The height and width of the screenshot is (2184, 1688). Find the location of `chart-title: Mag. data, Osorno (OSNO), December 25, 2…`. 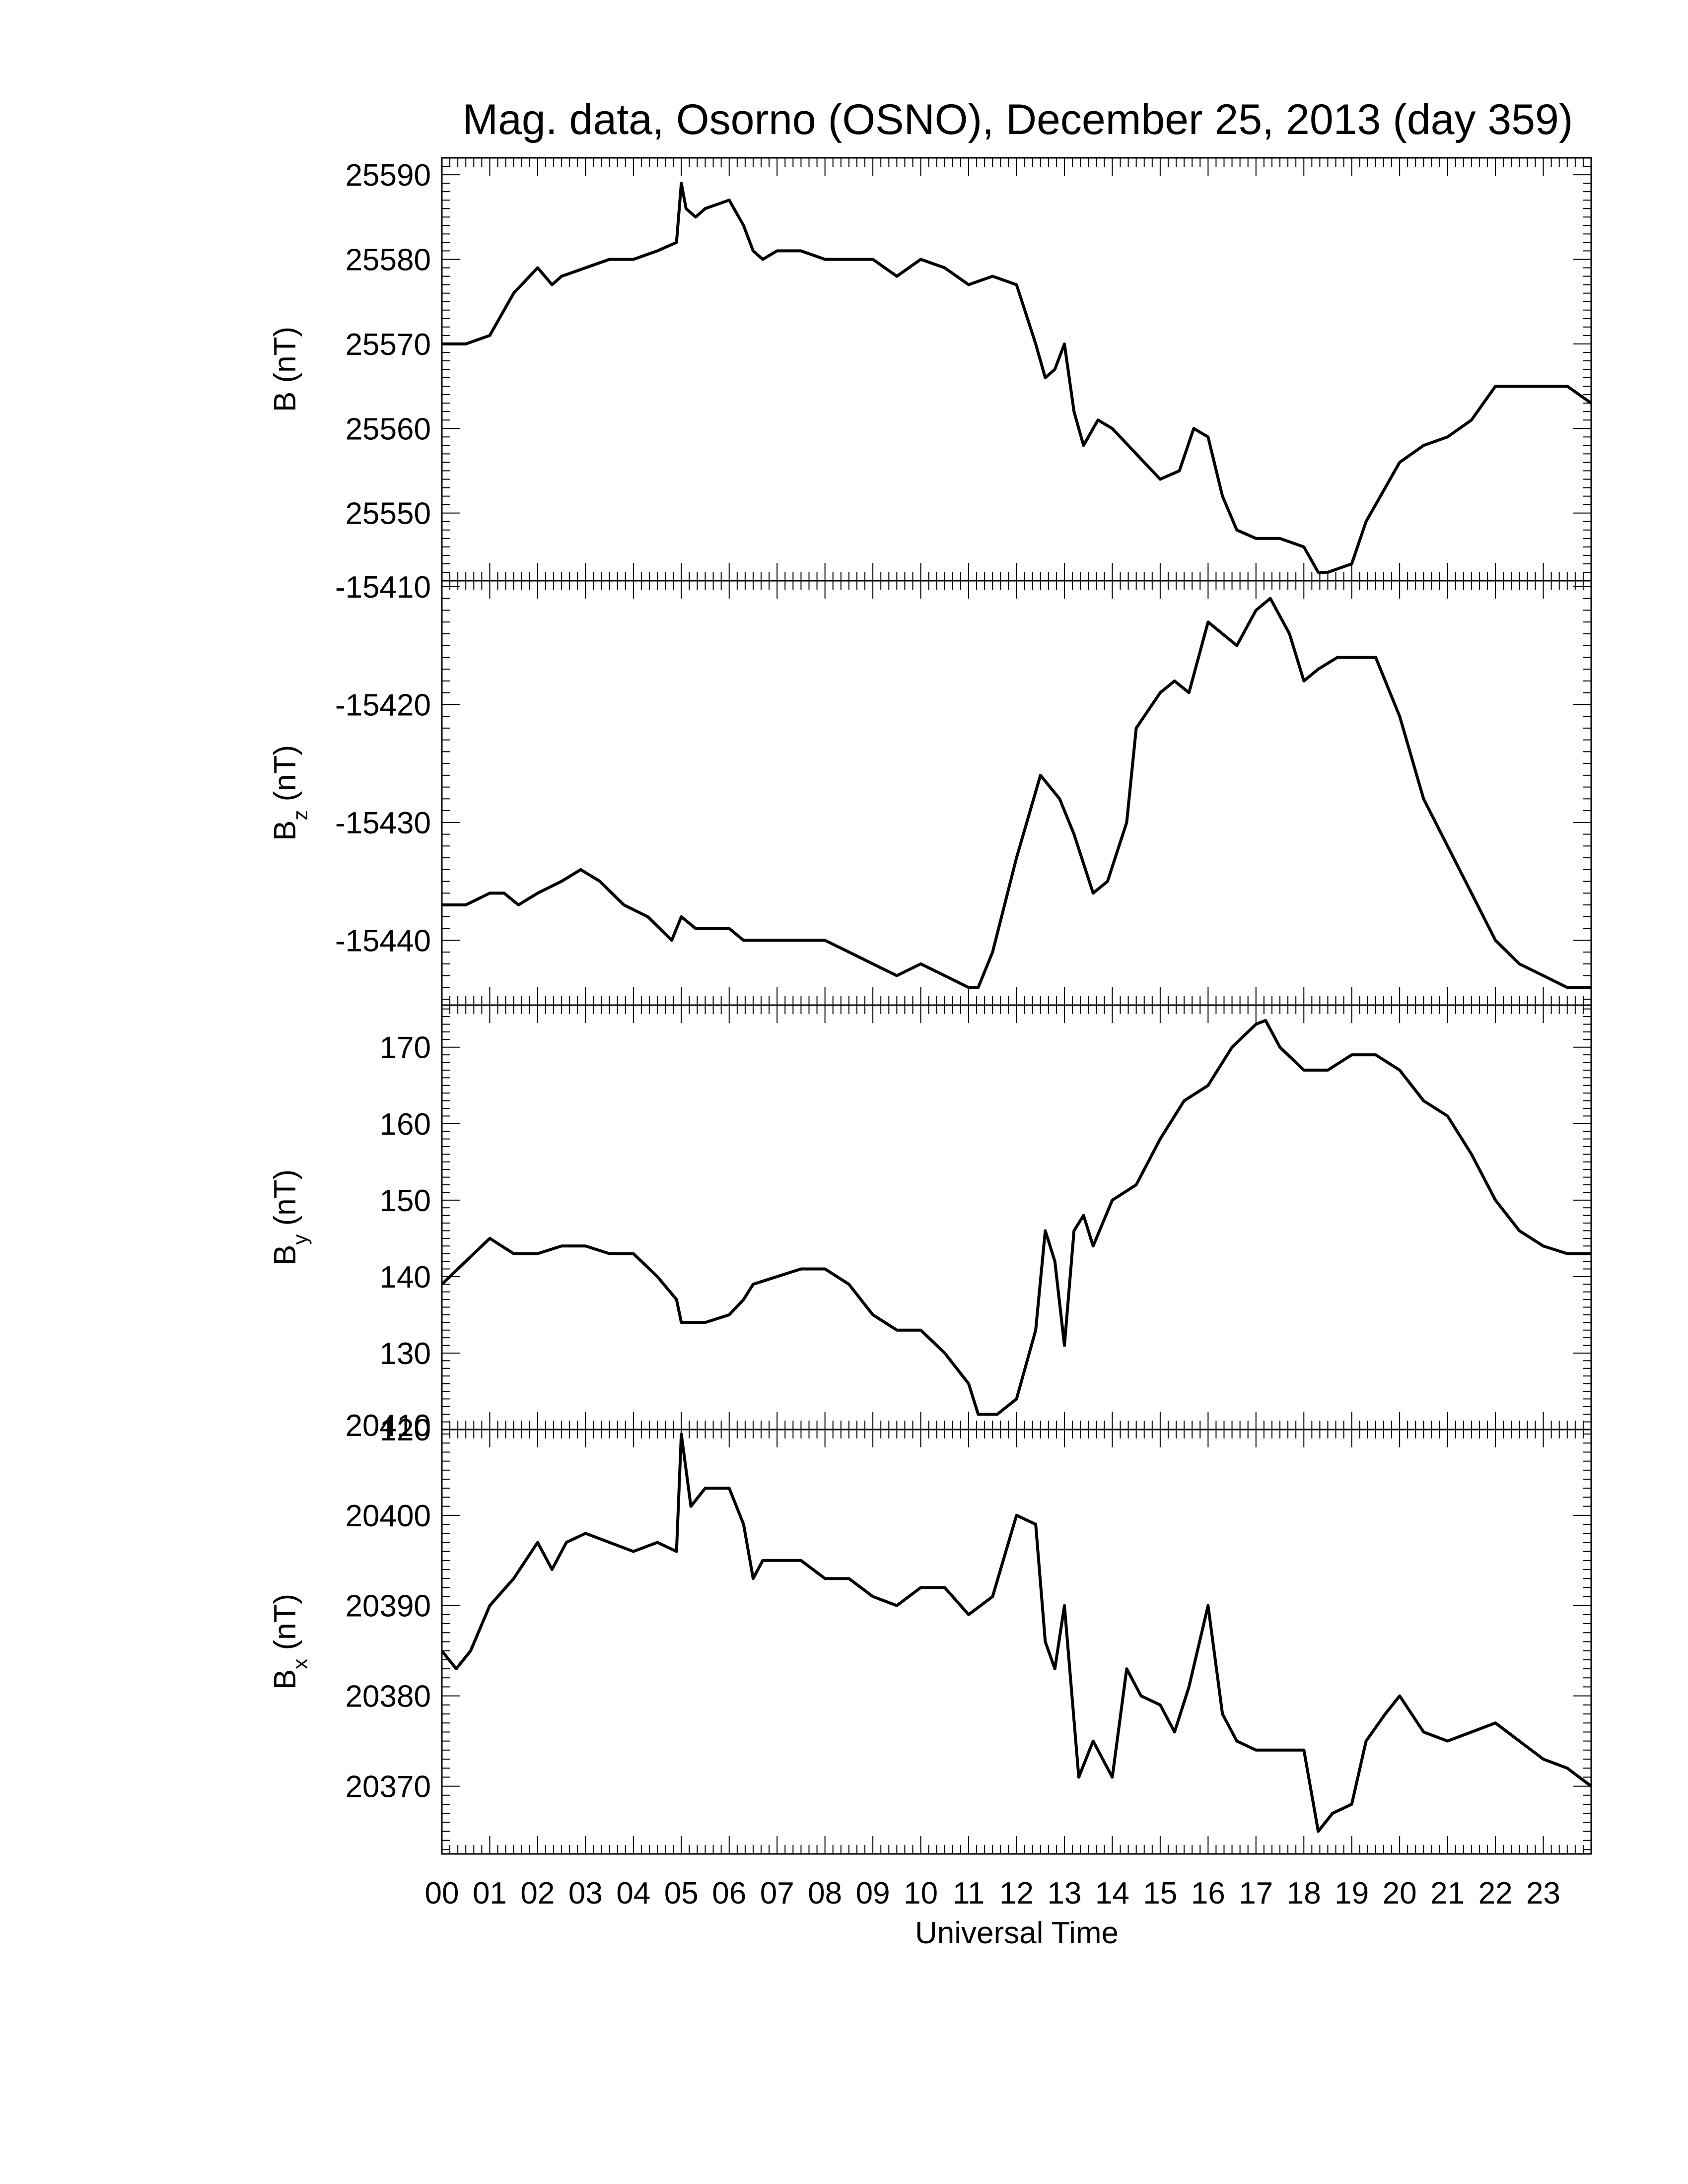

chart-title: Mag. data, Osorno (OSNO), December 25, 2… is located at coordinates (1017, 119).